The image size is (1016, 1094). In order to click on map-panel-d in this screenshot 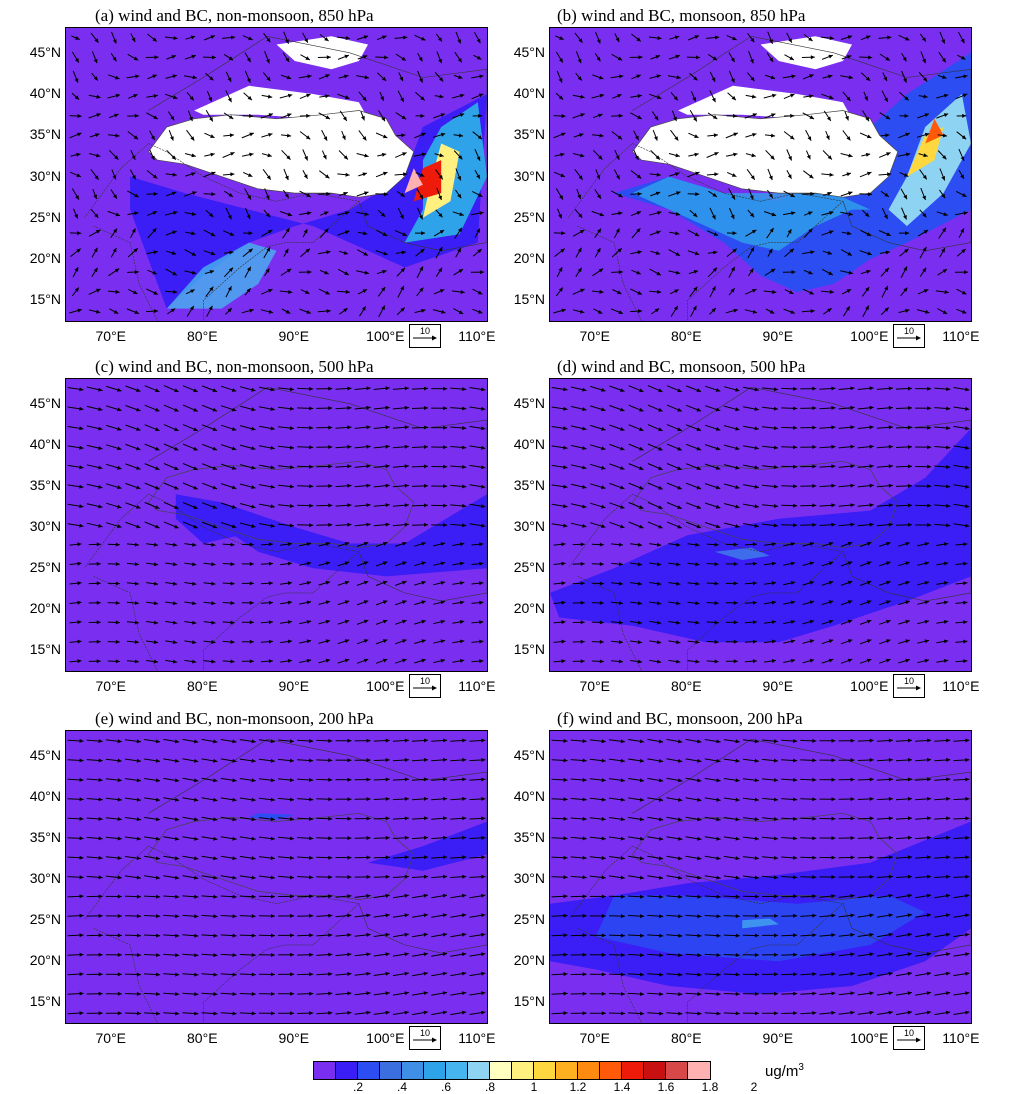, I will do `click(760, 525)`.